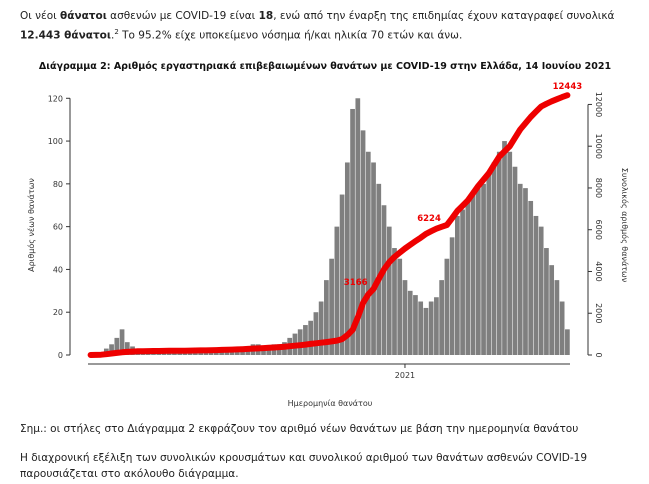  I want to click on x-tick-label: 2021, so click(405, 375).